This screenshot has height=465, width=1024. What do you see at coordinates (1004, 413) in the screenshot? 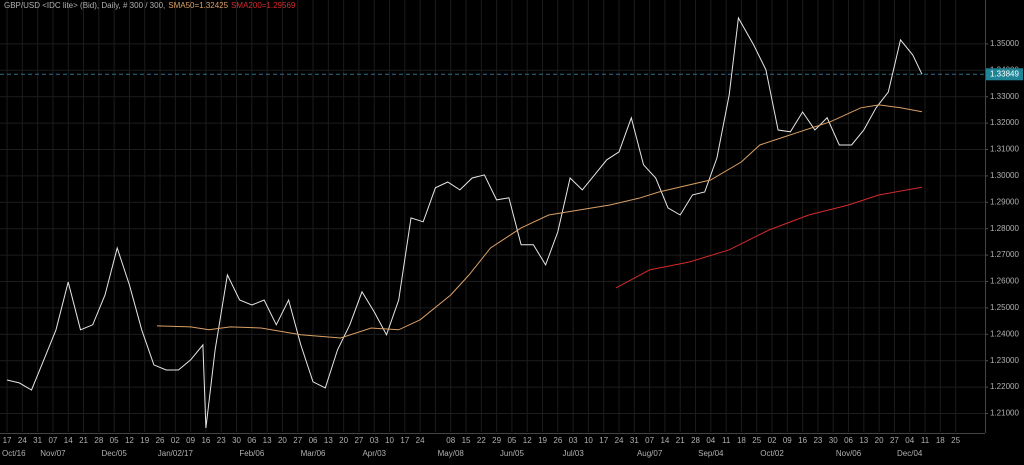
I see `y-tick-label: 1.21000` at bounding box center [1004, 413].